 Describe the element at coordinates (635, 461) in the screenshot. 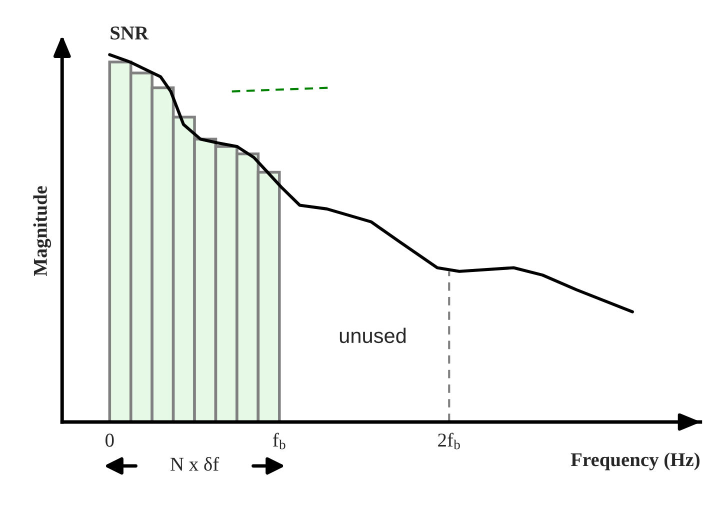

I see `x-axis-title: Frequency (Hz)` at that location.